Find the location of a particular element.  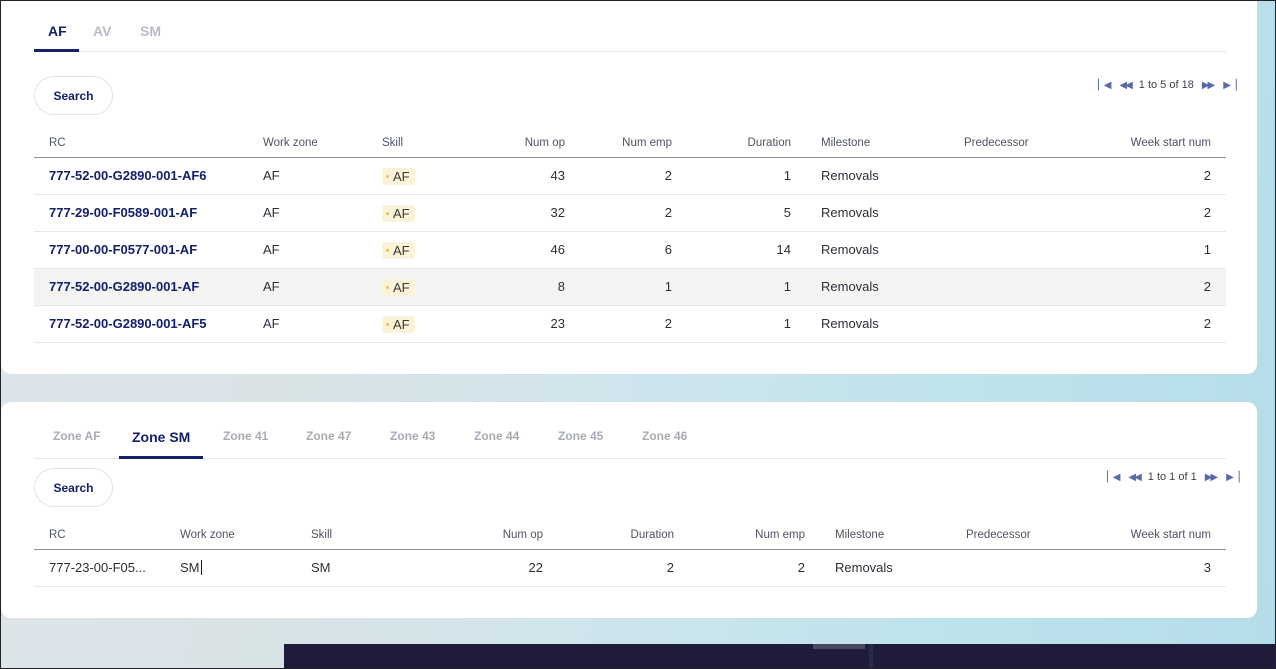

pagination: ▏◀ ◀◀ 1 to 1 of 1 ▶▶ ▶▕ is located at coordinates (1173, 477).